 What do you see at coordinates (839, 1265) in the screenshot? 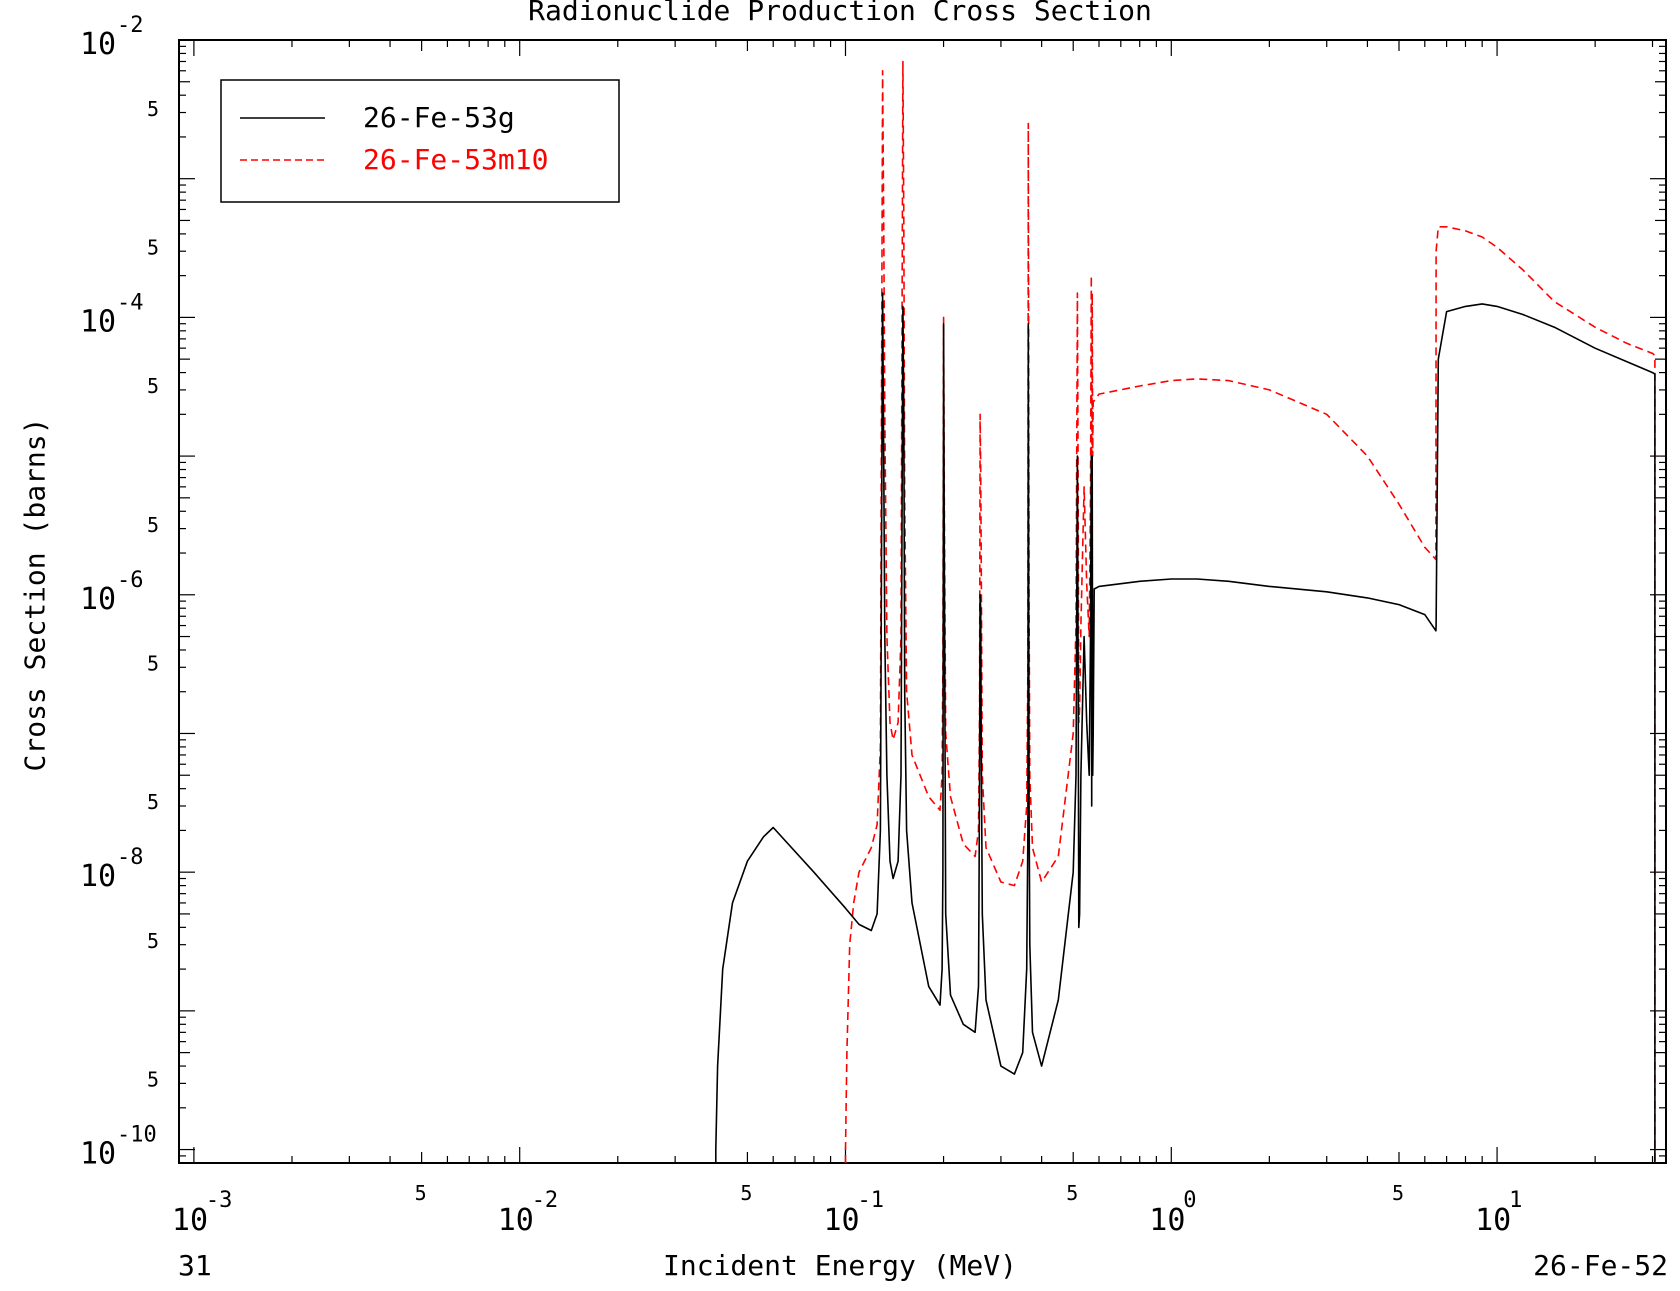
I see `x-axis-label: Incident Energy (MeV)` at bounding box center [839, 1265].